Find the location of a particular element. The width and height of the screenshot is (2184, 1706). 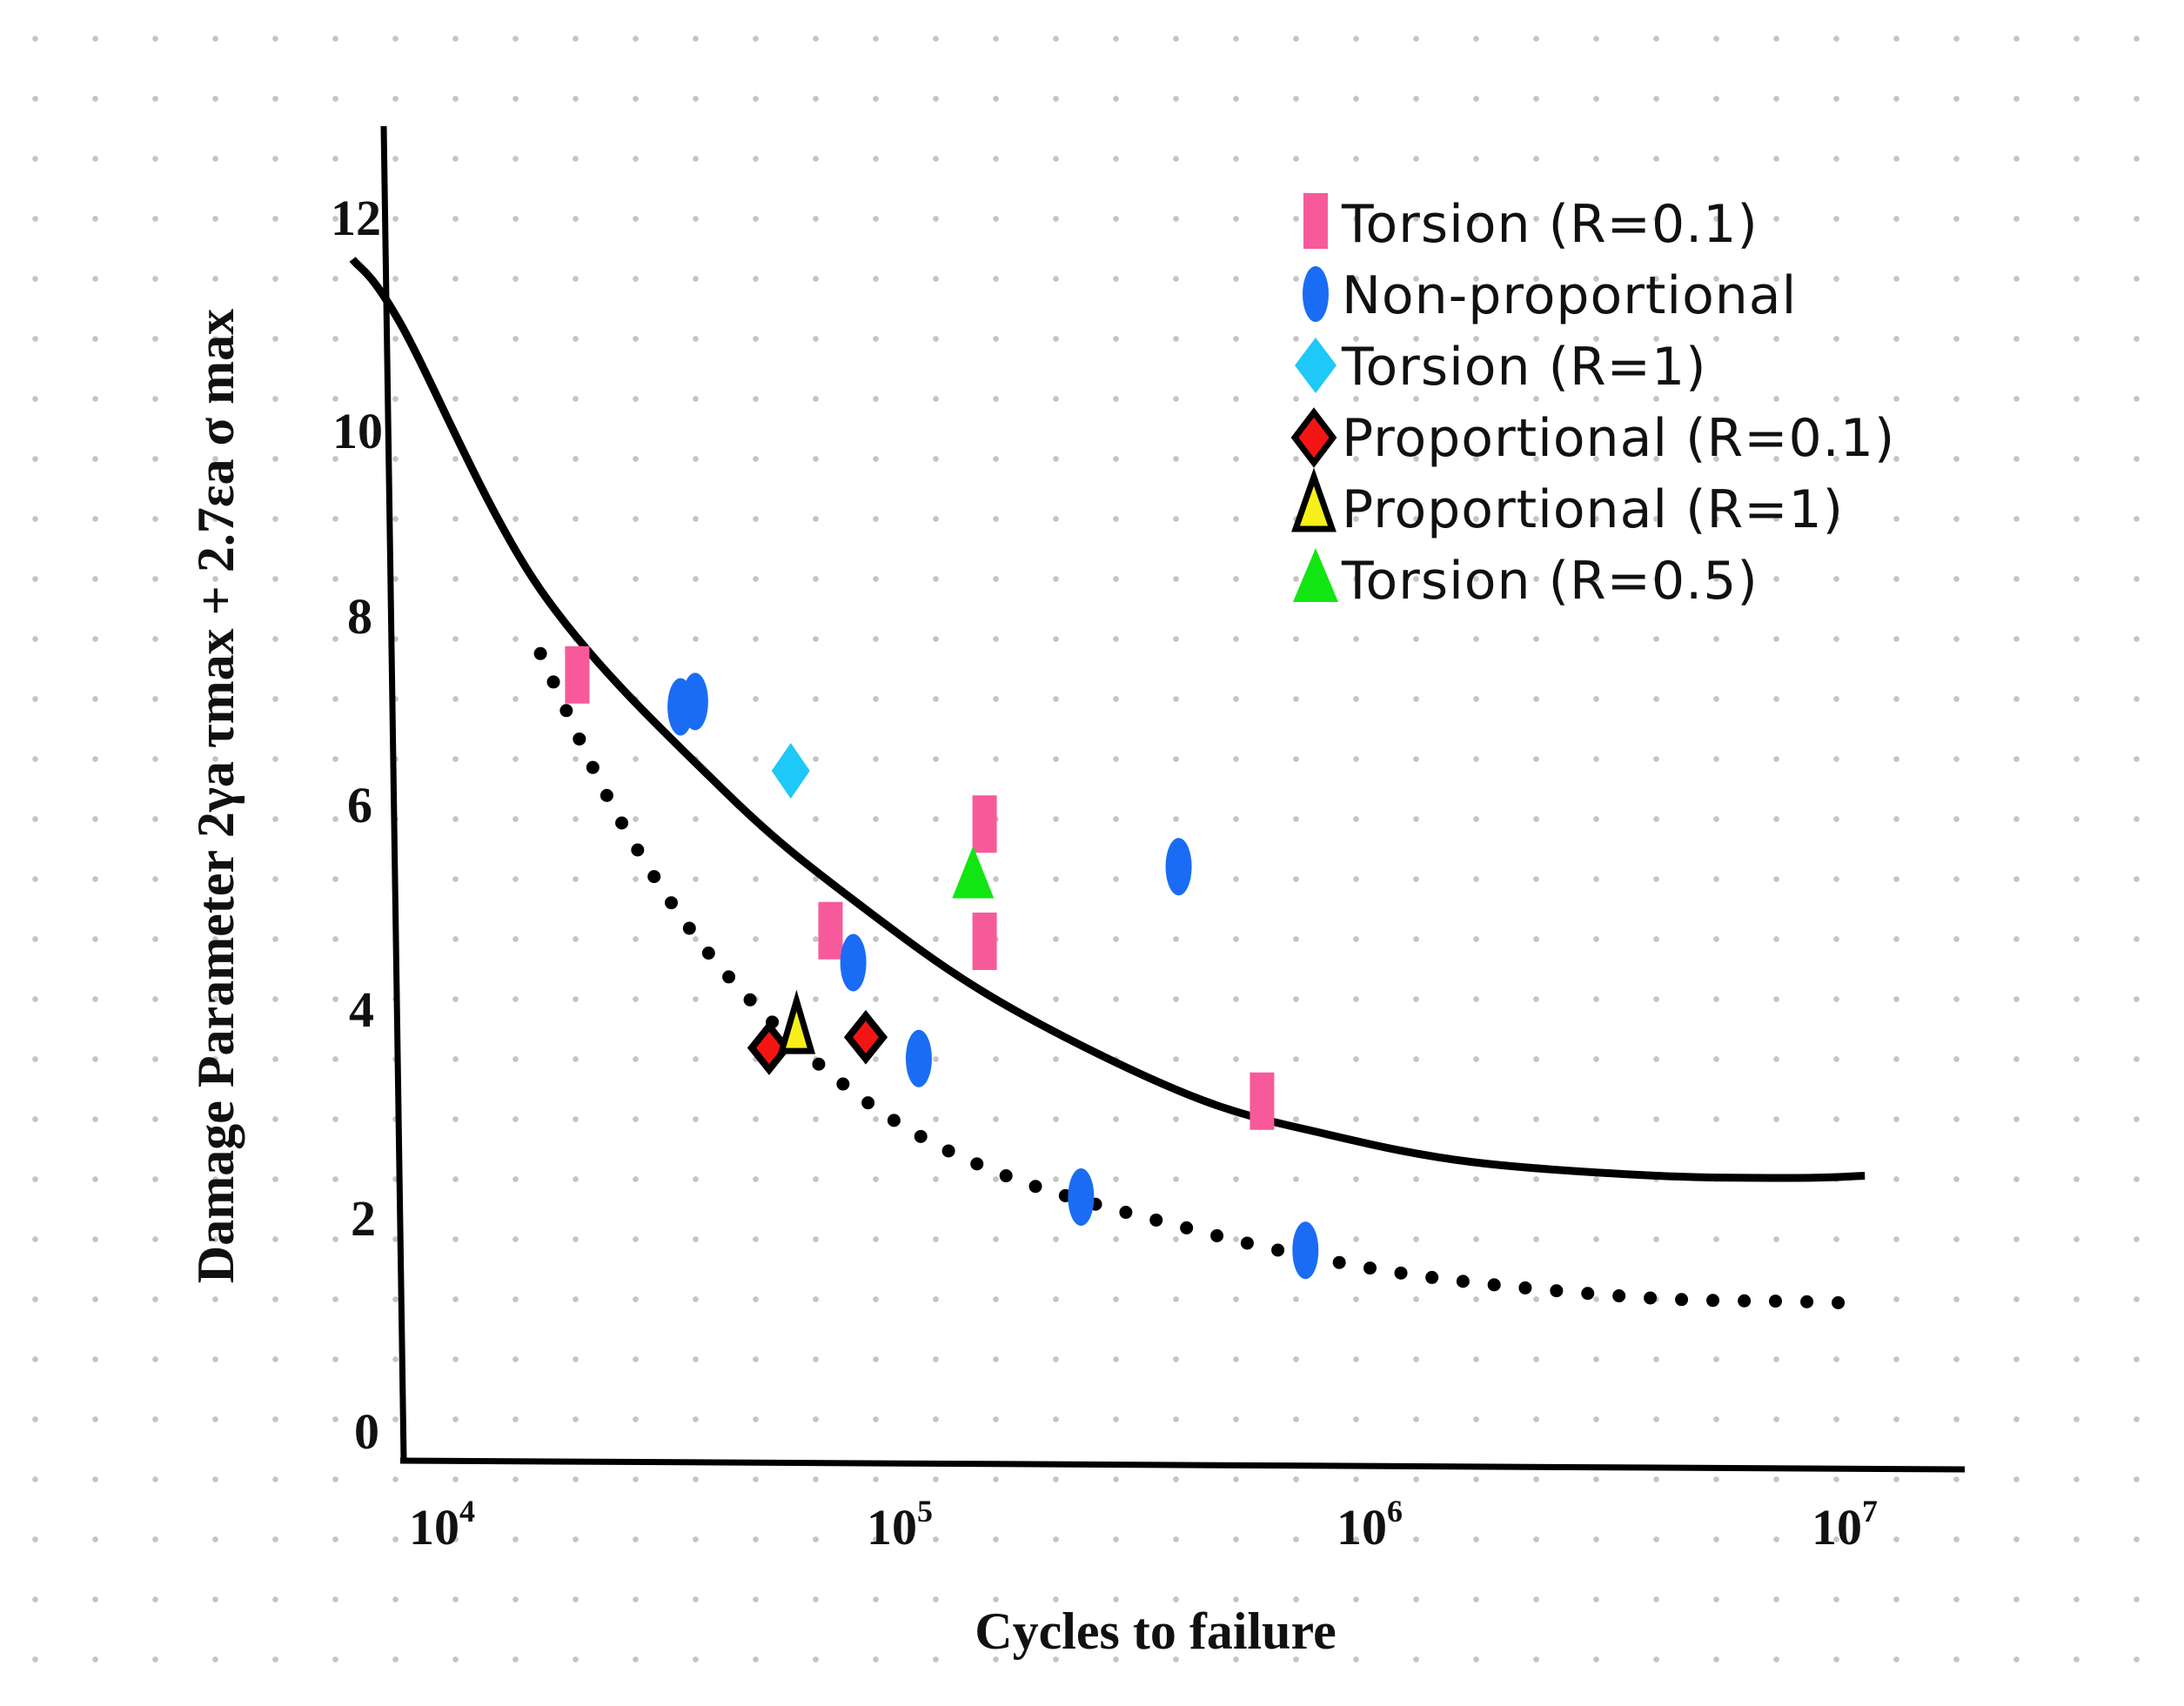

y-tick-label-0: 0 is located at coordinates (366, 1431).